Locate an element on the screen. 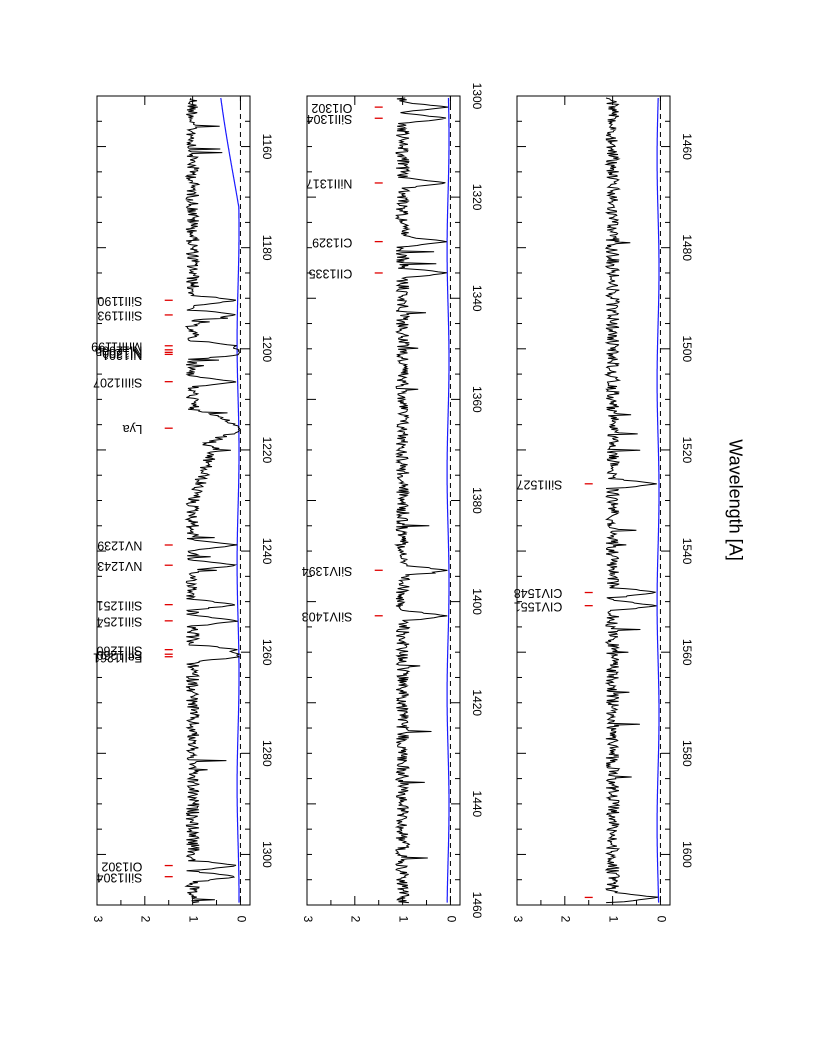  x-tick-label: 1360 is located at coordinates (477, 399).